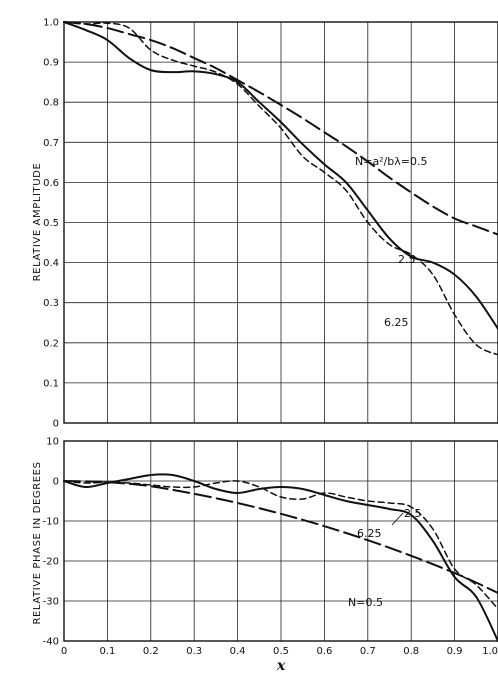  What do you see at coordinates (407, 259) in the screenshot?
I see `annotation-2-5-amplitude: 2.5` at bounding box center [407, 259].